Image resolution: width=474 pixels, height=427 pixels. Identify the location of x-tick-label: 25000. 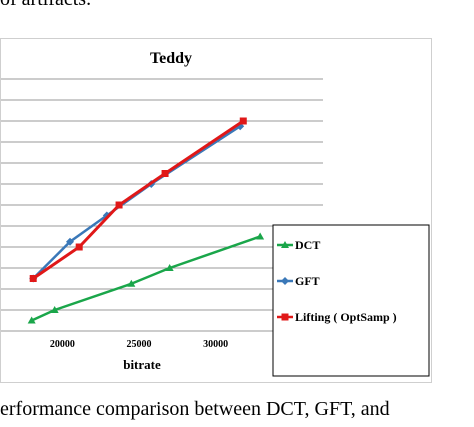
(139, 344).